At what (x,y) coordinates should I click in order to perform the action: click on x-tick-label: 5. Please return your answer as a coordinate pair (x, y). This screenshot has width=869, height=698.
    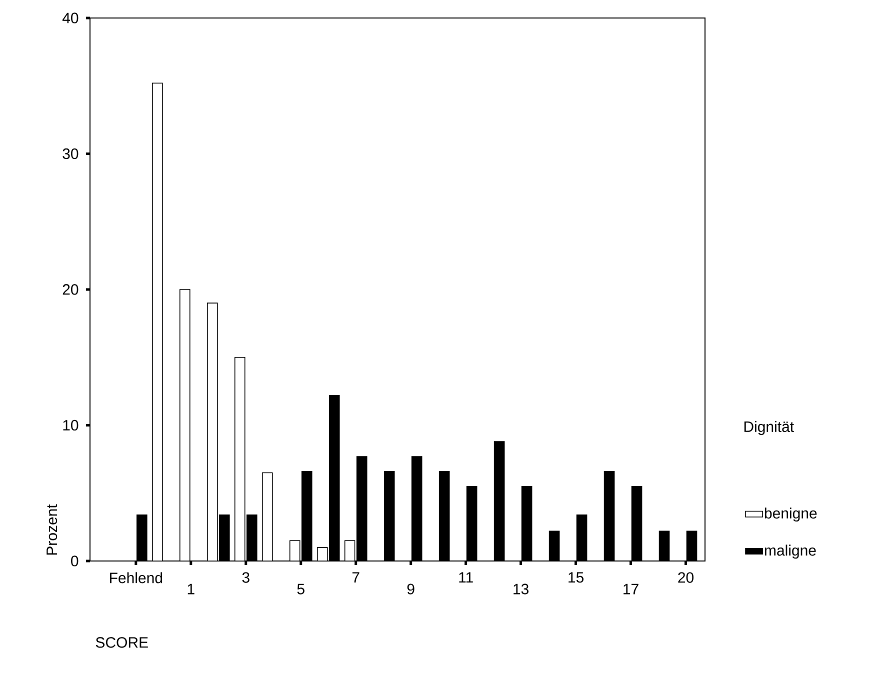
    Looking at the image, I should click on (300, 589).